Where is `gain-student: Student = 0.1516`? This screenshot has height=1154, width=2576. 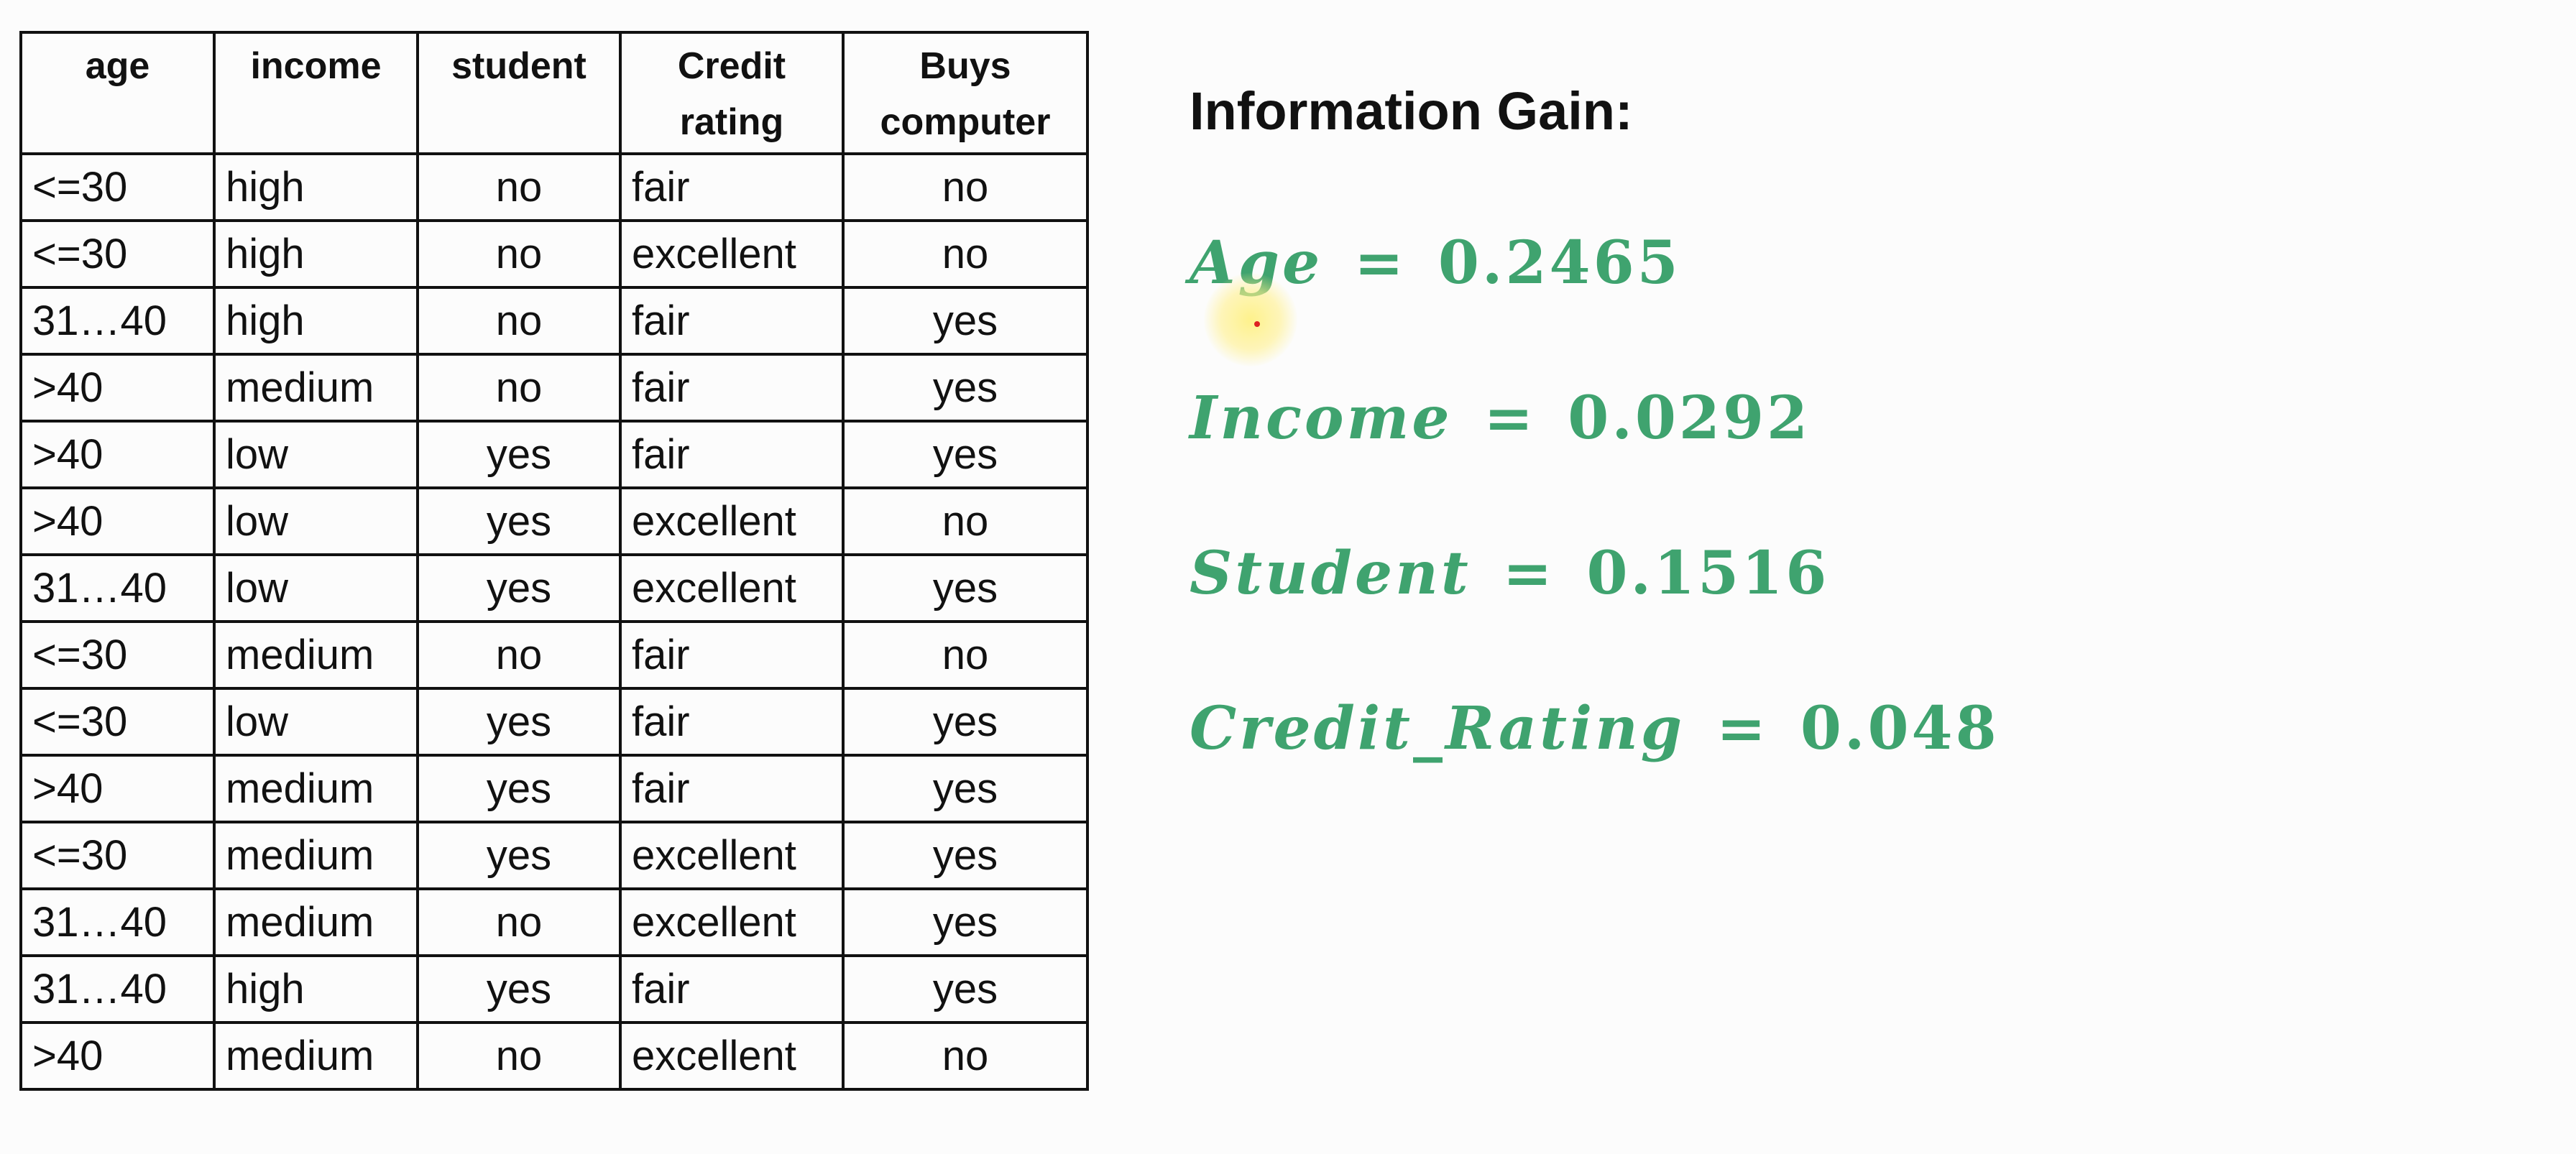 gain-student: Student = 0.1516 is located at coordinates (1509, 573).